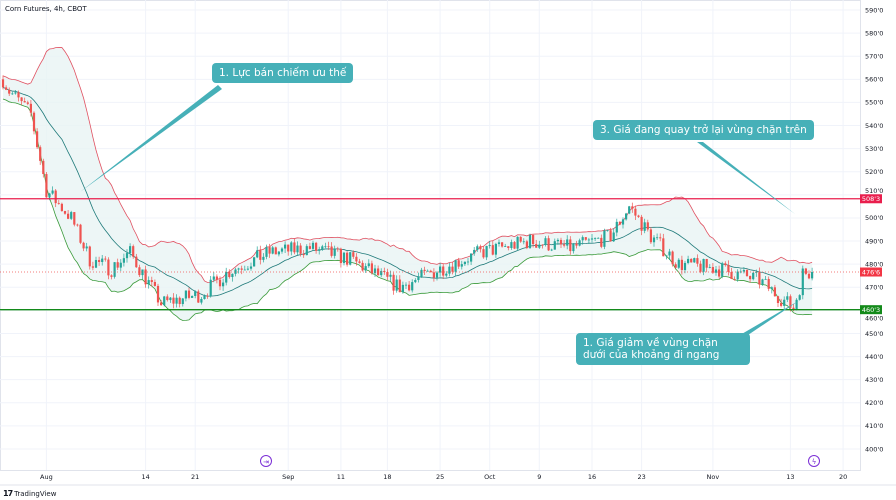 Image resolution: width=896 pixels, height=500 pixels. What do you see at coordinates (283, 73) in the screenshot?
I see `annotation-callout: 1. Lực bán chiếm ưu thế` at bounding box center [283, 73].